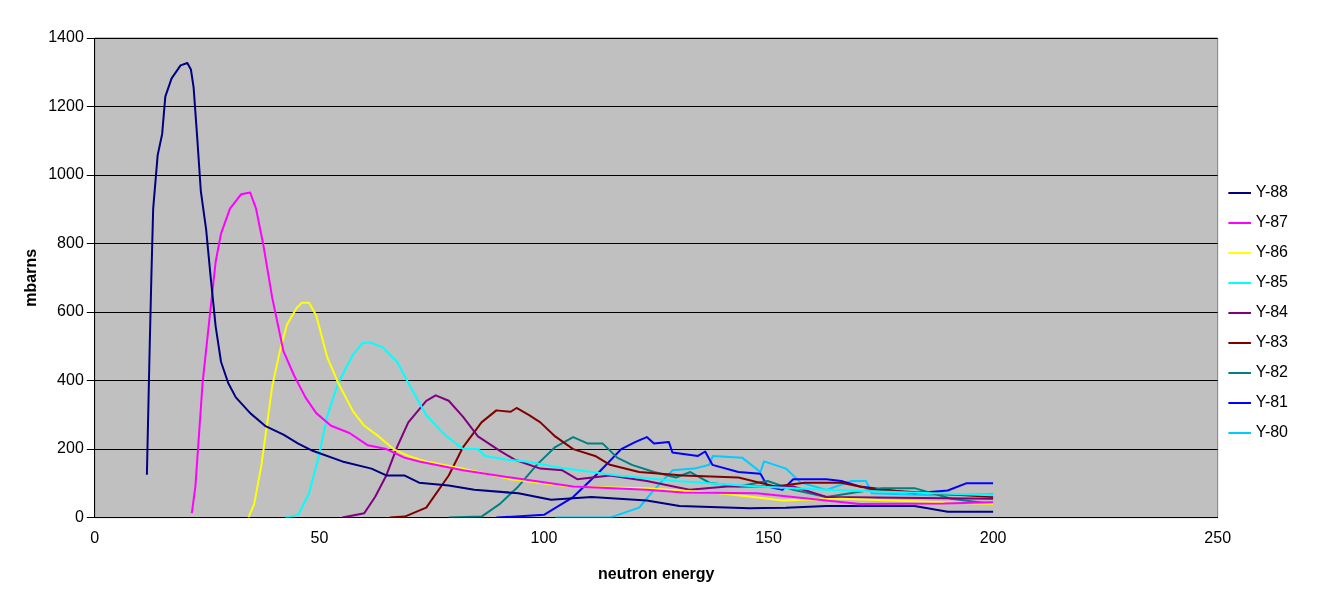 This screenshot has width=1323, height=616. What do you see at coordinates (768, 537) in the screenshot?
I see `x-tick-label: 150` at bounding box center [768, 537].